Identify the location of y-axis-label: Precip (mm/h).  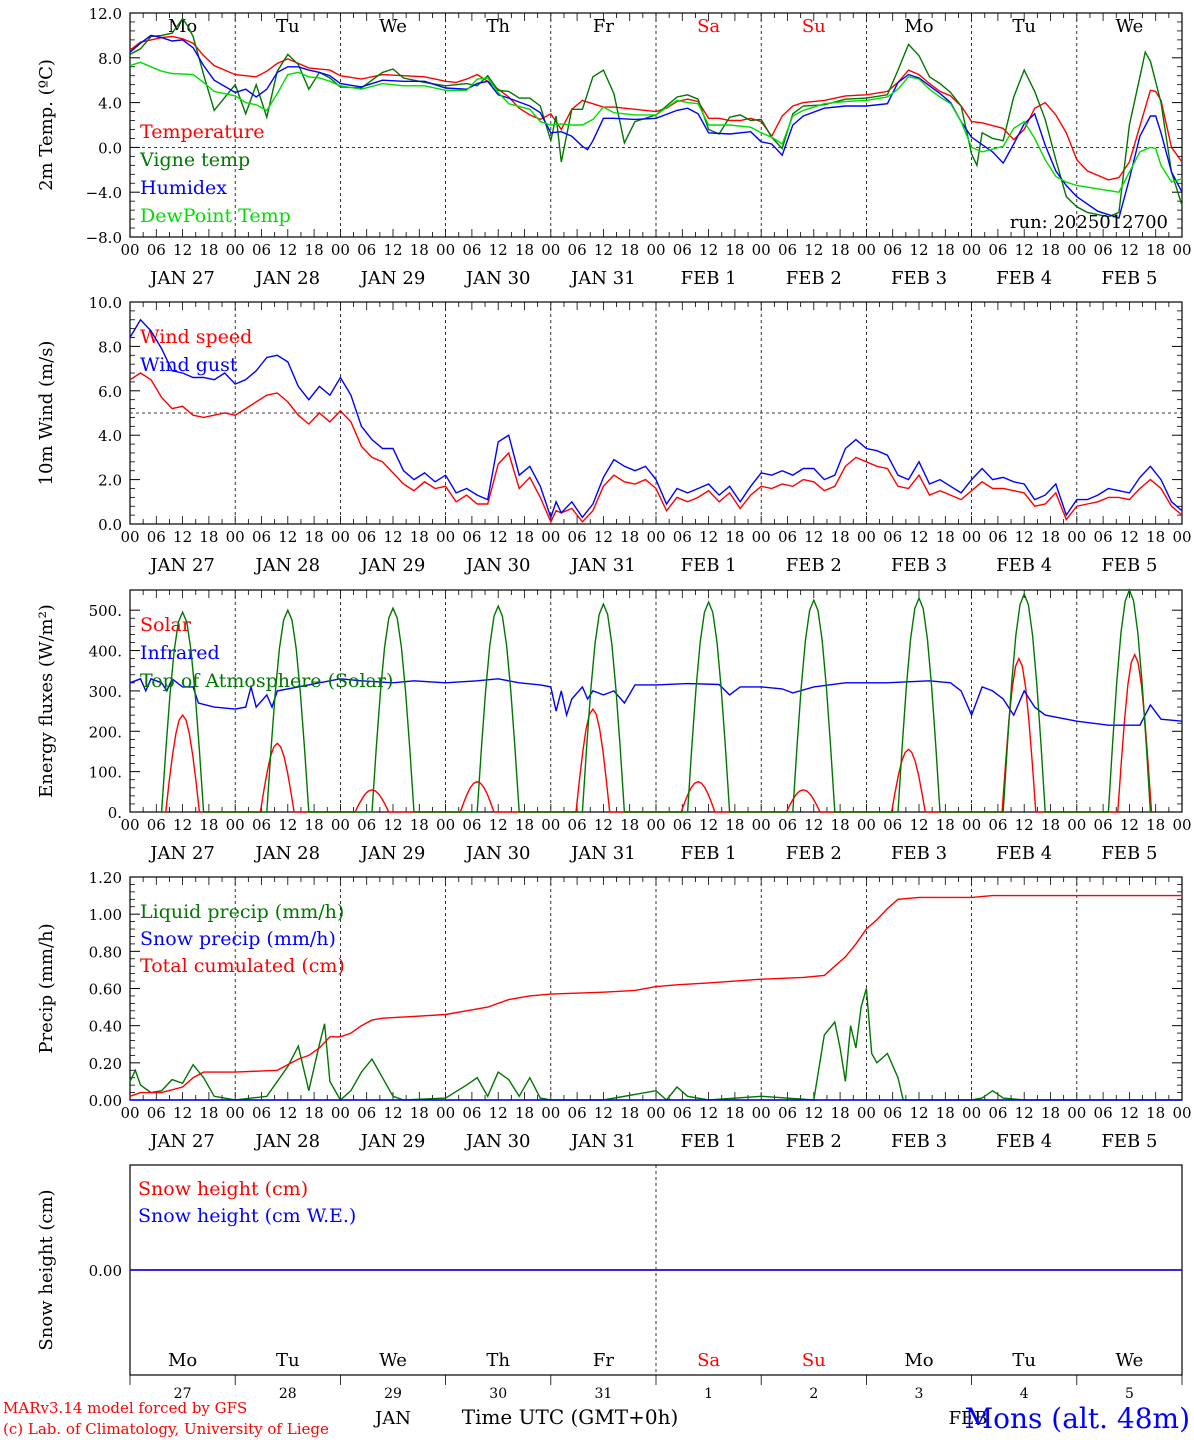
(46, 988).